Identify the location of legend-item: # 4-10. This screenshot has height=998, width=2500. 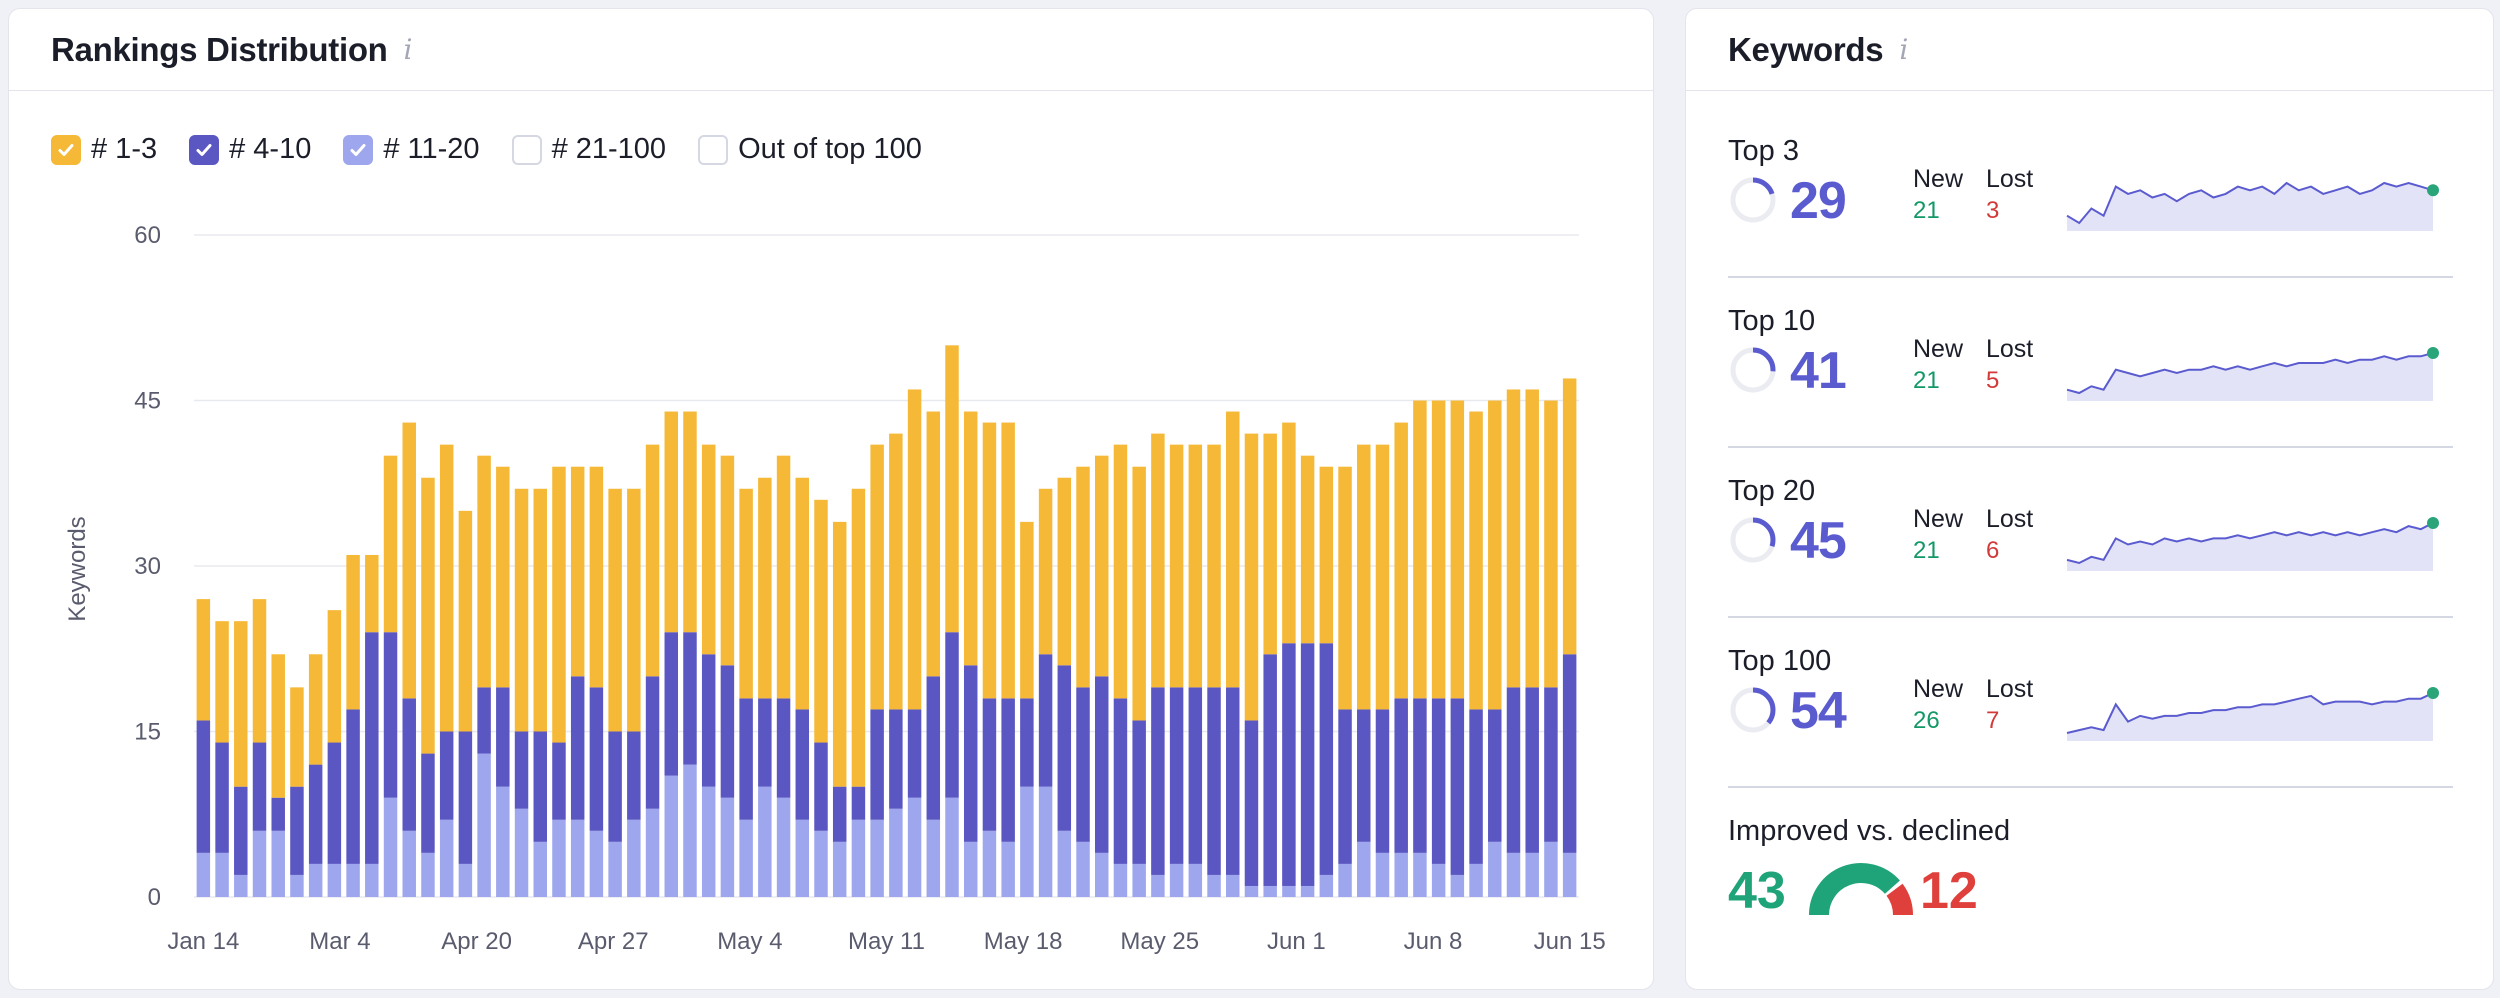
(250, 149).